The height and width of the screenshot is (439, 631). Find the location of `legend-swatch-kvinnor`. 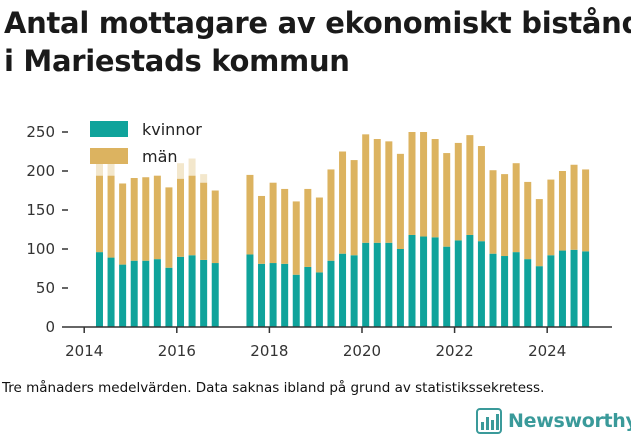

legend-swatch-kvinnor is located at coordinates (109, 129).